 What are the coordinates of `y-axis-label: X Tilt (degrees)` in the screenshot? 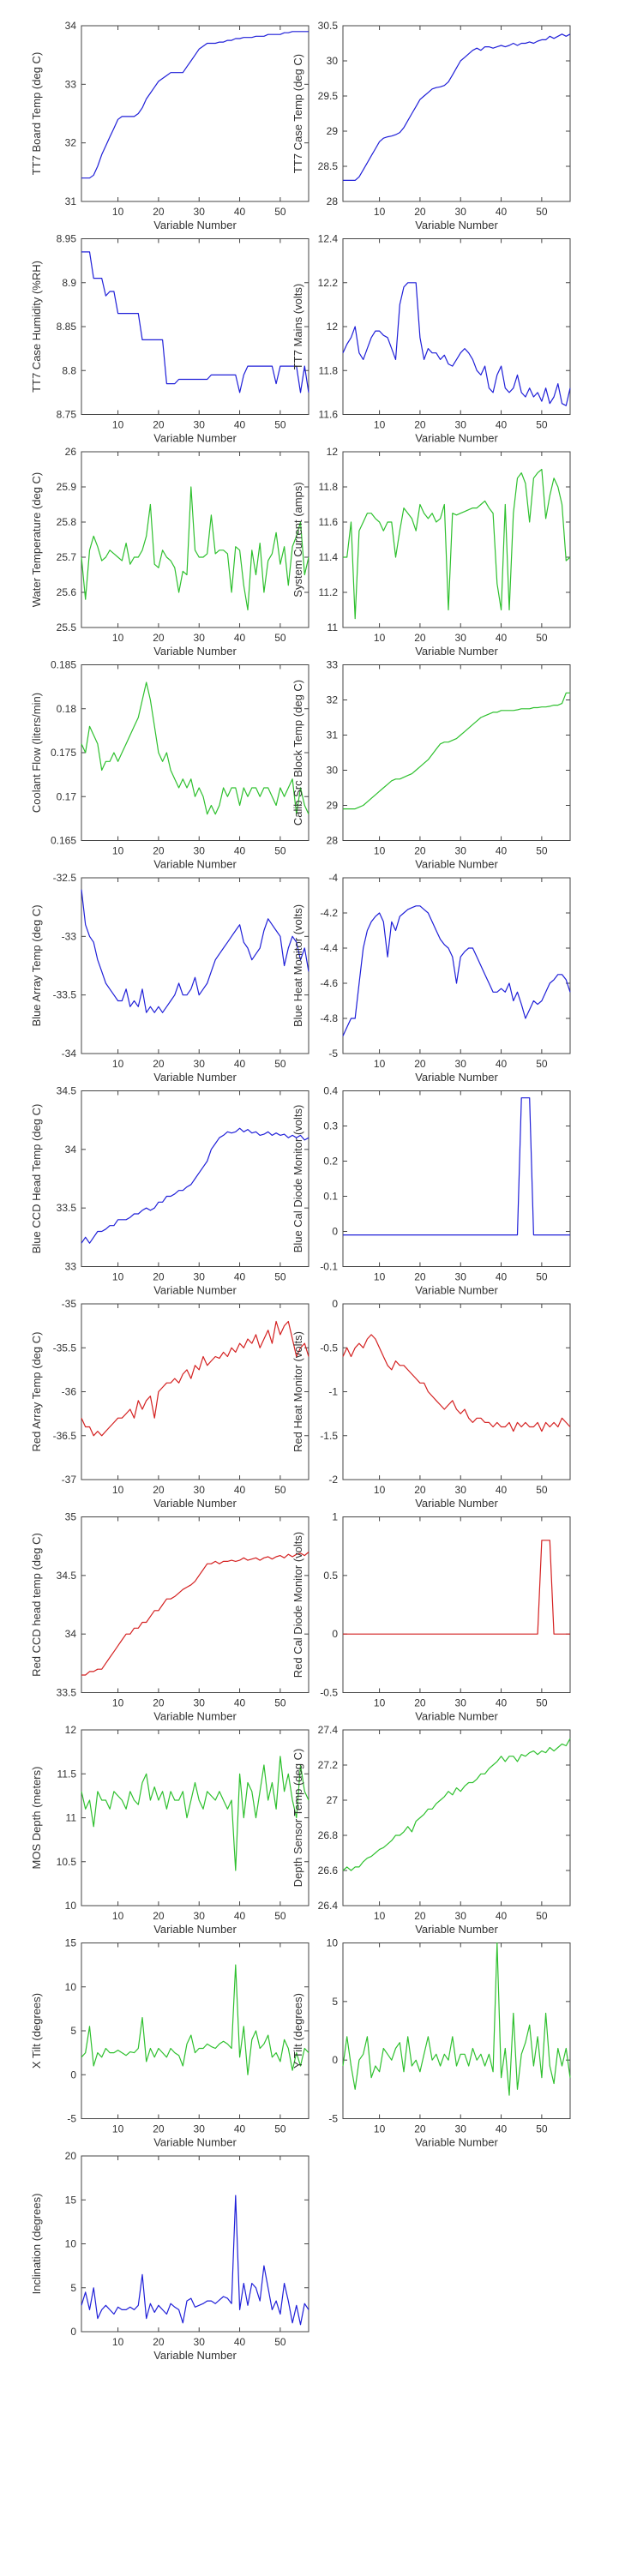 It's located at (36, 2031).